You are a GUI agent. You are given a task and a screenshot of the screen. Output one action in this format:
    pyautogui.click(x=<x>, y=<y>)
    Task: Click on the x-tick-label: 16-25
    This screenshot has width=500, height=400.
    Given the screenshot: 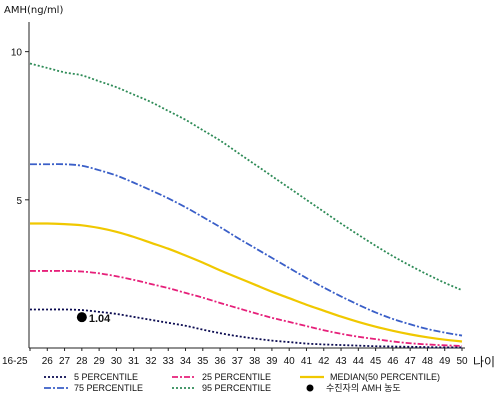 What is the action you would take?
    pyautogui.click(x=15, y=361)
    